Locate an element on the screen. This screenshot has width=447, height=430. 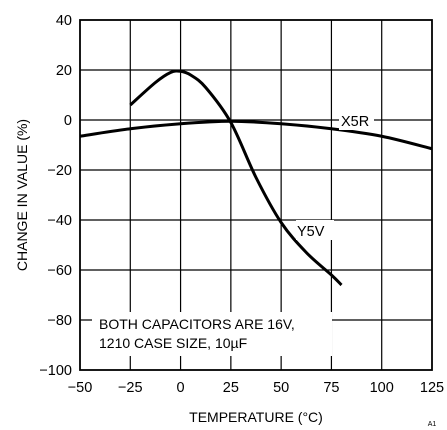
y5v-series-label: Y5V is located at coordinates (311, 232).